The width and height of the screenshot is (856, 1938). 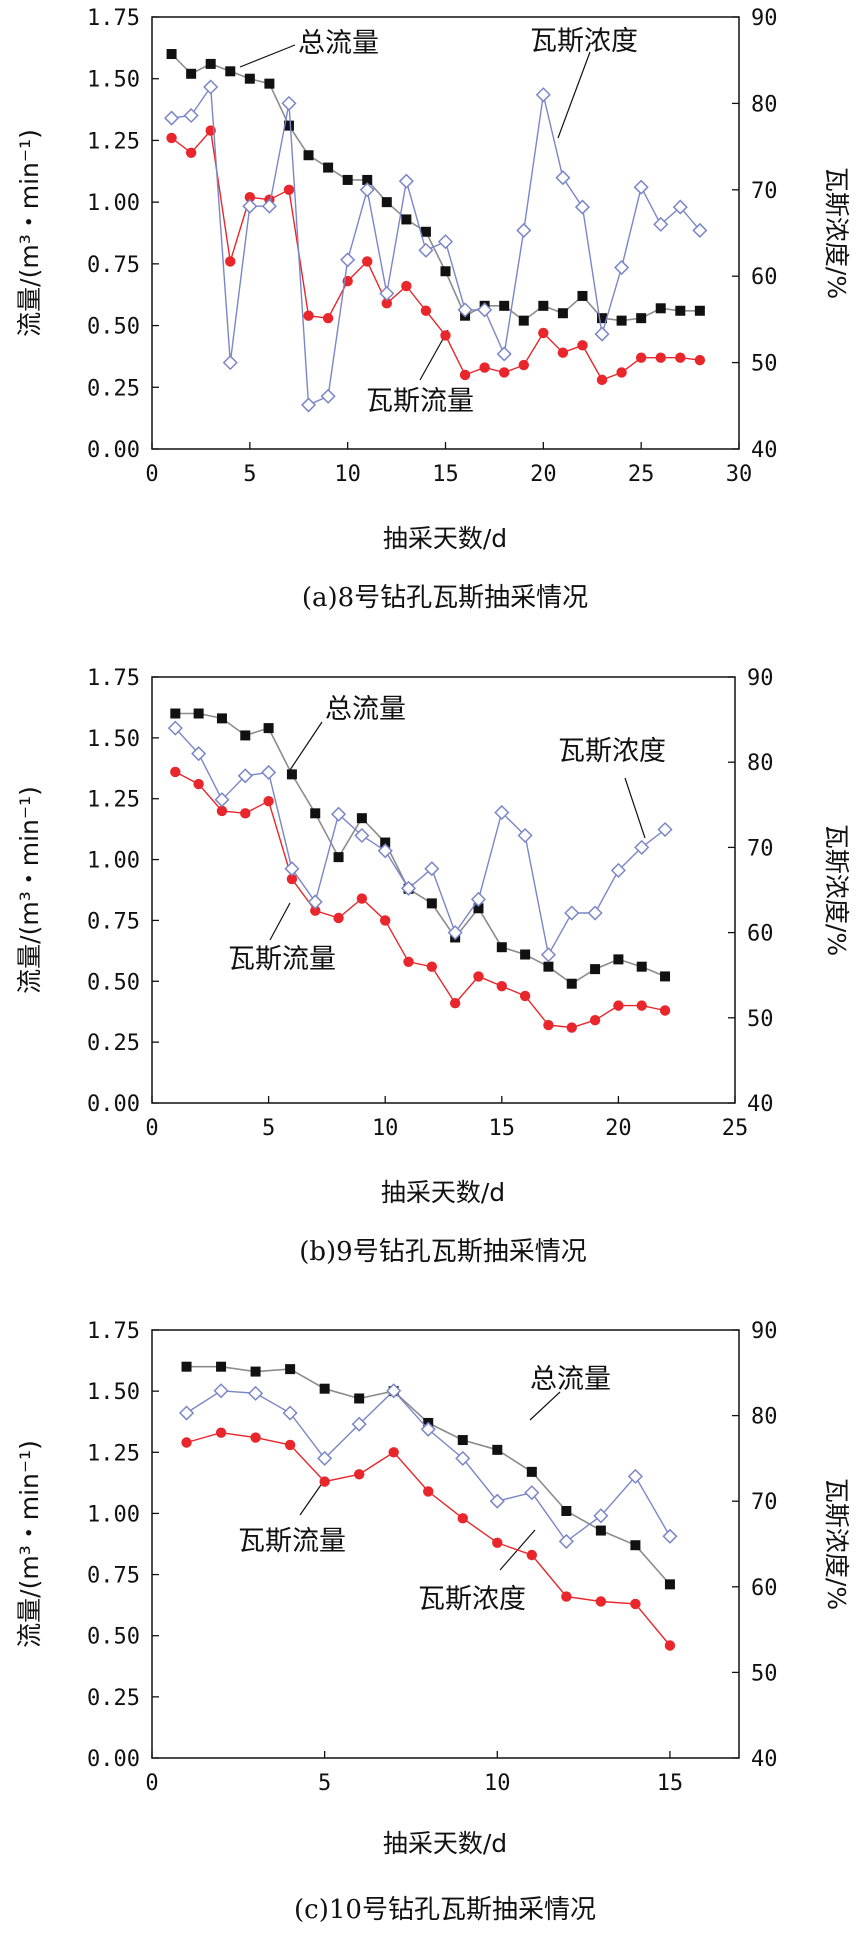 What do you see at coordinates (113, 739) in the screenshot?
I see `y-tick-label-left: 1.50` at bounding box center [113, 739].